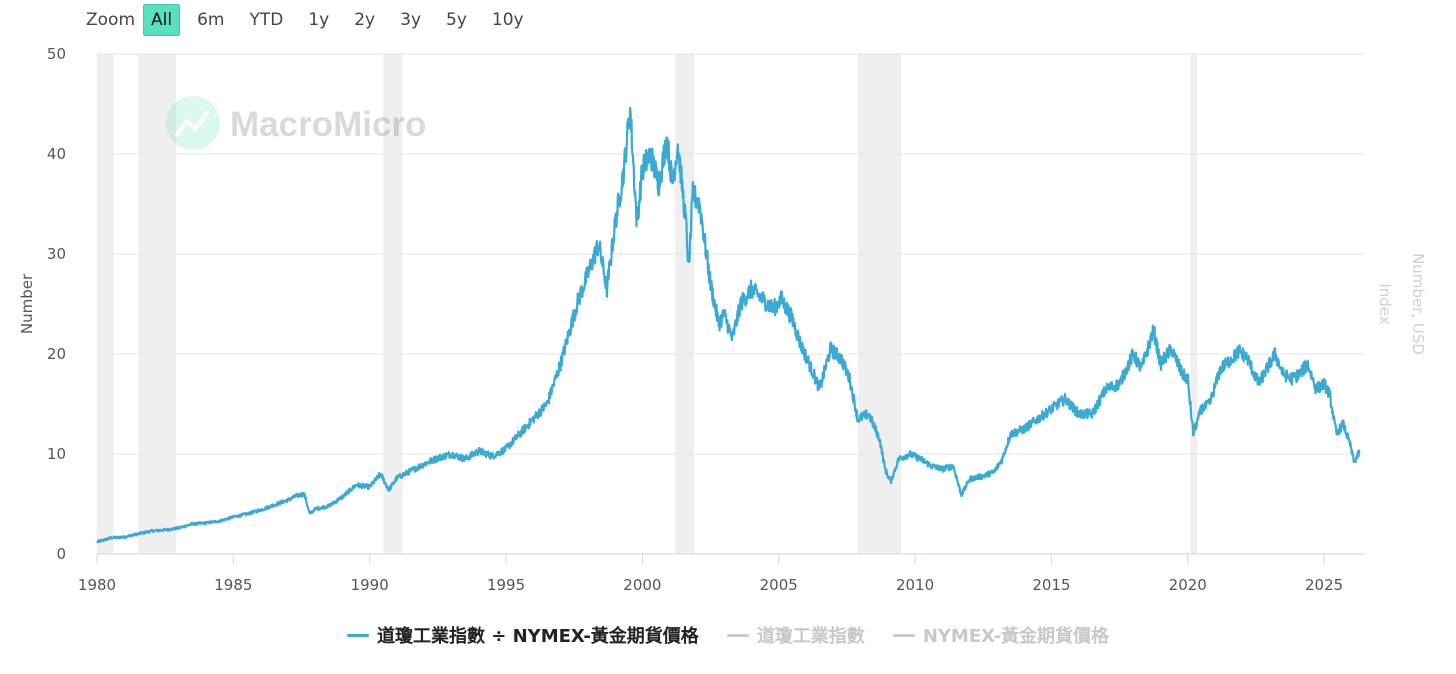  I want to click on watermark-logo-icon, so click(193, 123).